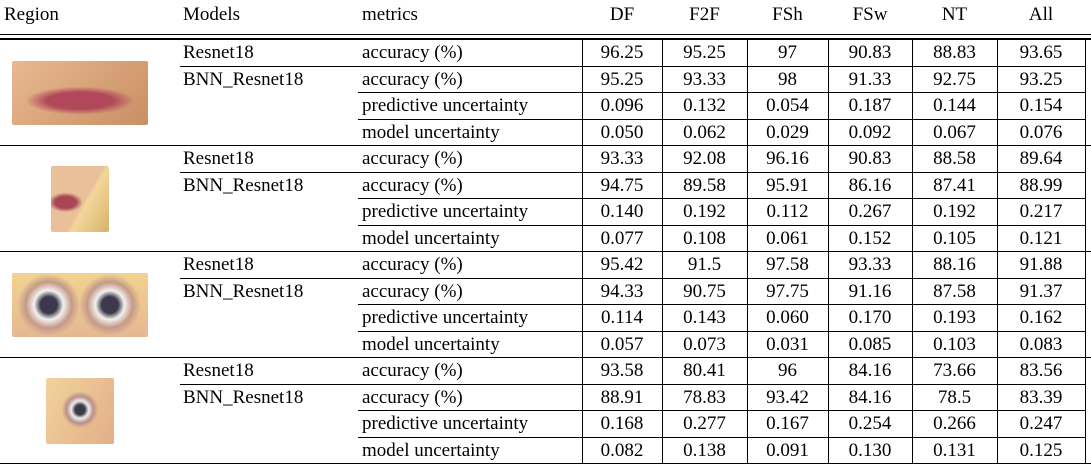 The width and height of the screenshot is (1091, 464). I want to click on value-cell: 96.25, so click(622, 52).